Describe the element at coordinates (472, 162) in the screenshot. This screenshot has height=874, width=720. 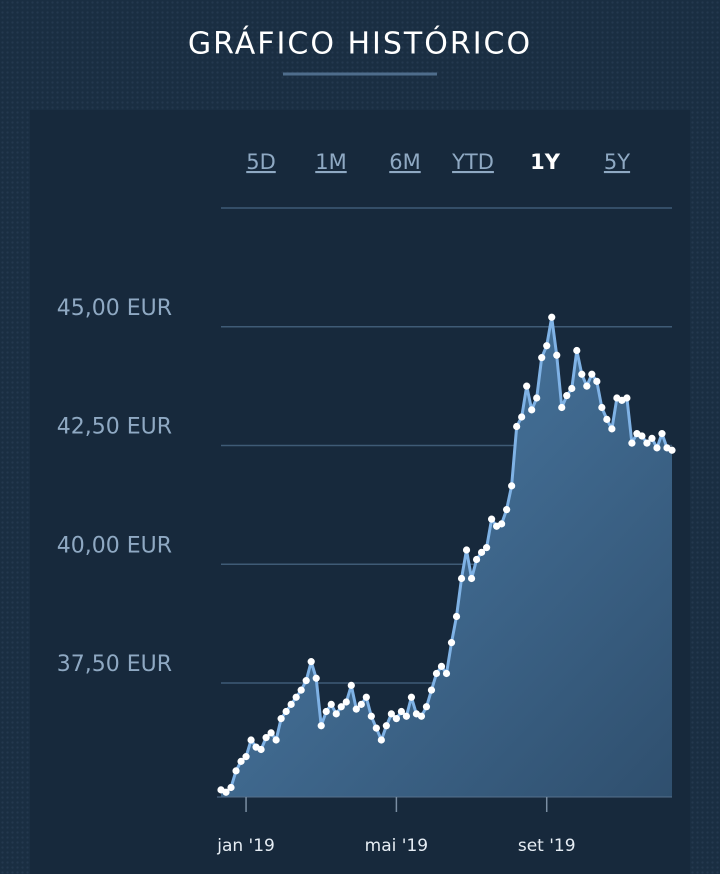
I see `range-button: YTD` at that location.